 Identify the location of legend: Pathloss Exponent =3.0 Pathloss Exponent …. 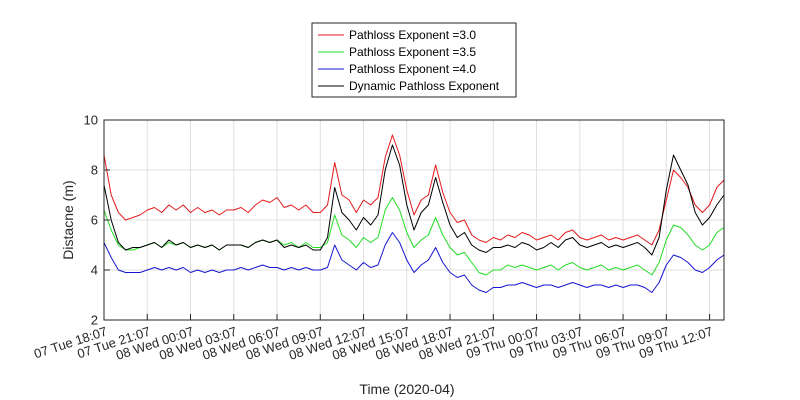
(414, 60).